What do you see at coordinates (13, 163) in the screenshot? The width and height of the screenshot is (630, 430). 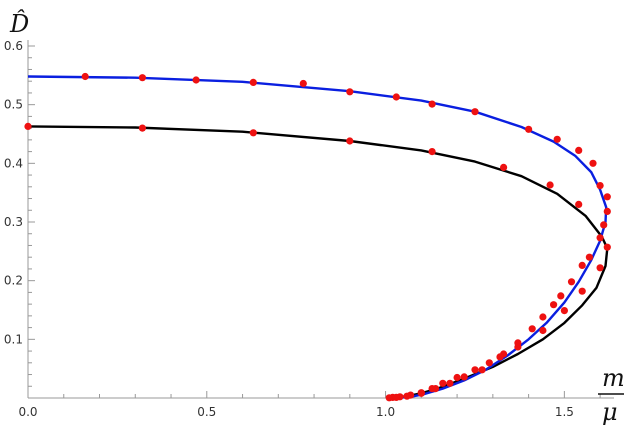 I see `y-tick-label: 0.4` at bounding box center [13, 163].